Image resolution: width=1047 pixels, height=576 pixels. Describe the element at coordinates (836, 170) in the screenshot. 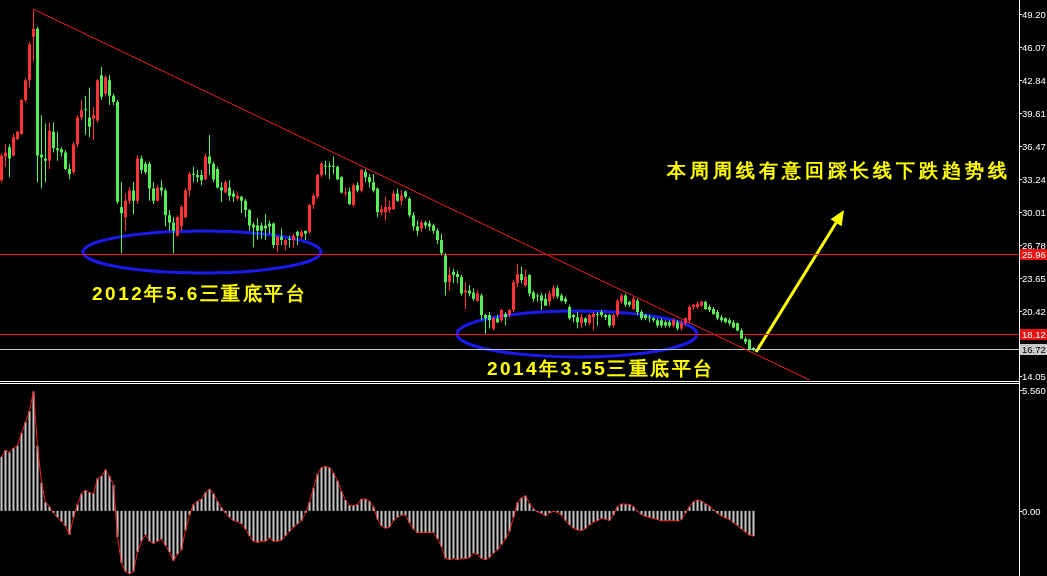

I see `annotation: 本周周线有意回踩长线下跌趋势线` at that location.